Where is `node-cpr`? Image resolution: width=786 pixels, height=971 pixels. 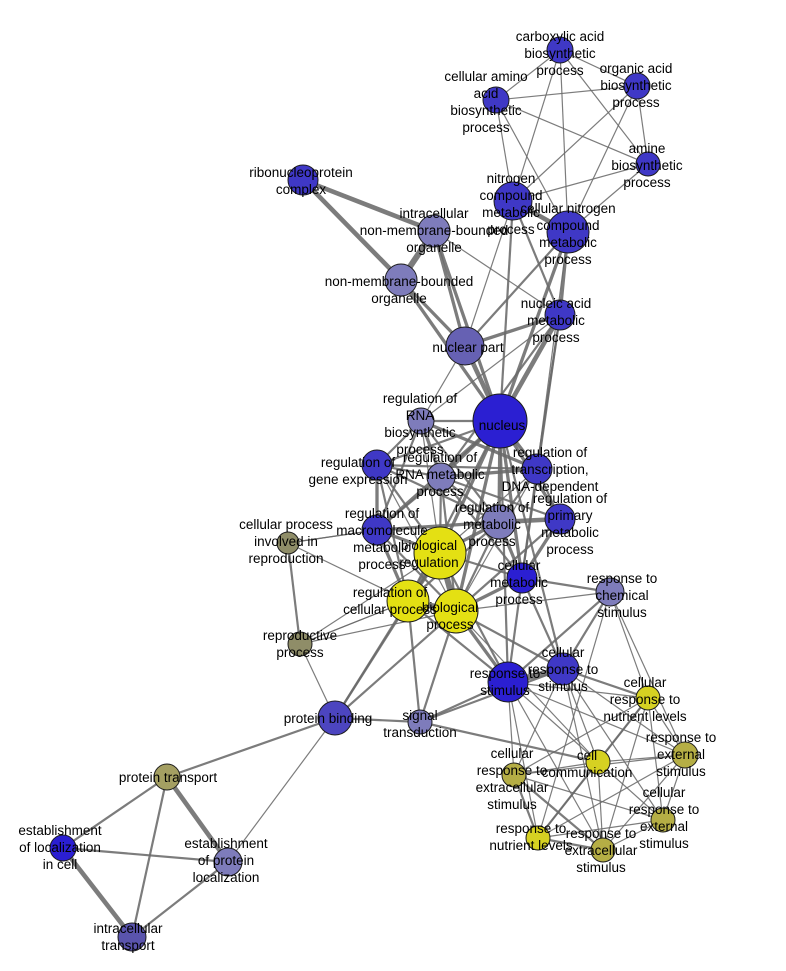 node-cpr is located at coordinates (288, 543).